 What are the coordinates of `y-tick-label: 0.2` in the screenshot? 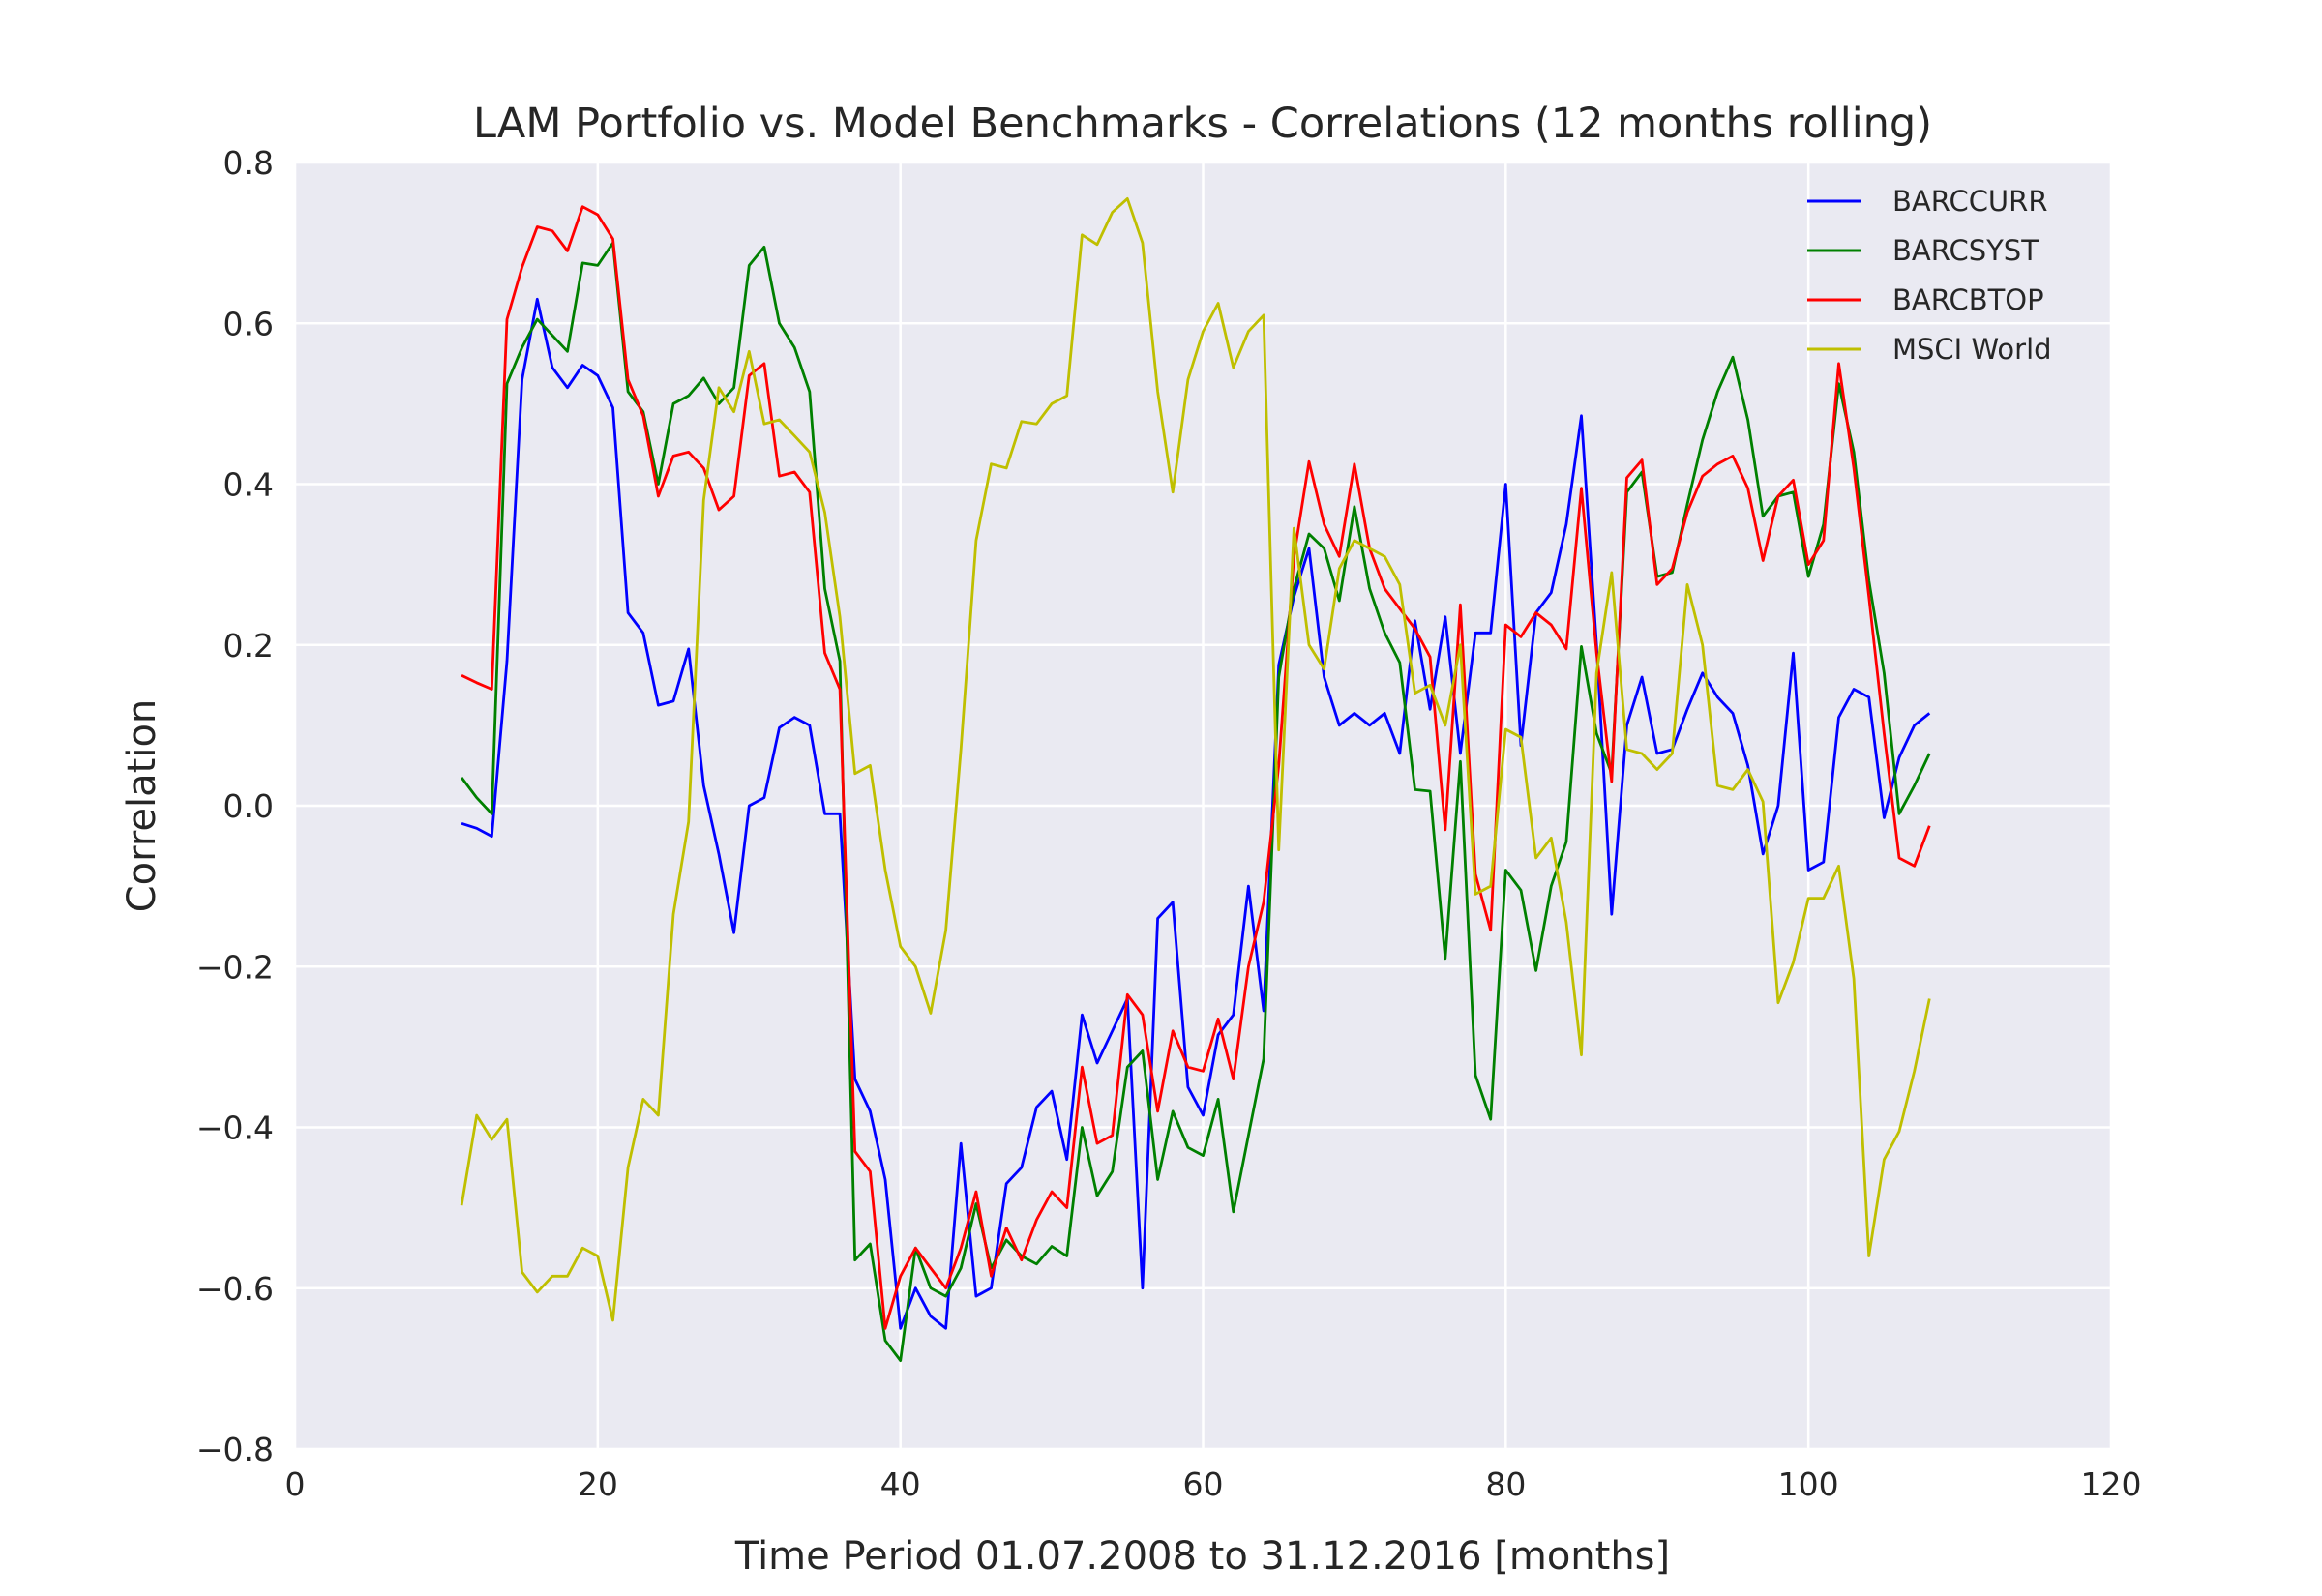 It's located at (248, 646).